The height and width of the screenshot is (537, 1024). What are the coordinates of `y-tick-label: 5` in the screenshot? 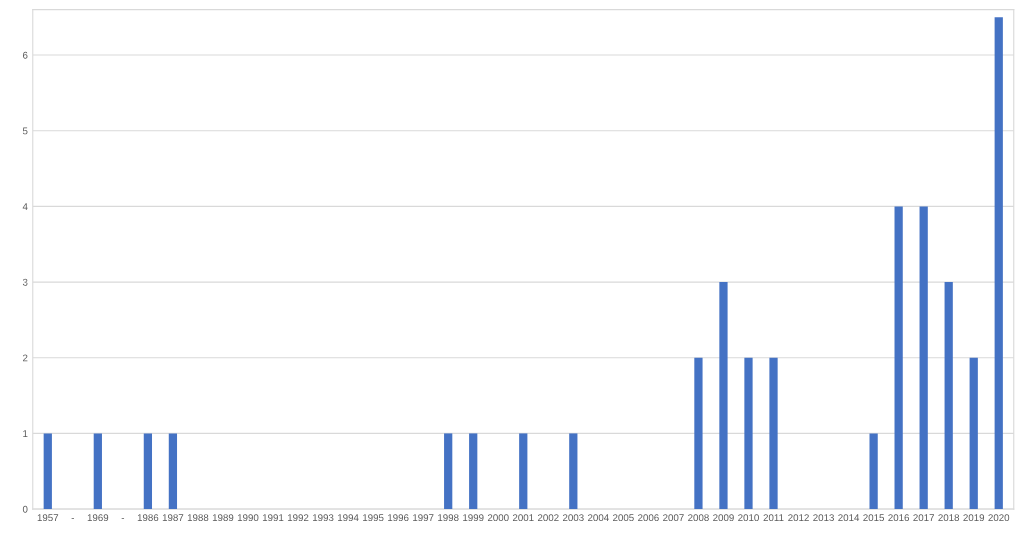 It's located at (25, 131).